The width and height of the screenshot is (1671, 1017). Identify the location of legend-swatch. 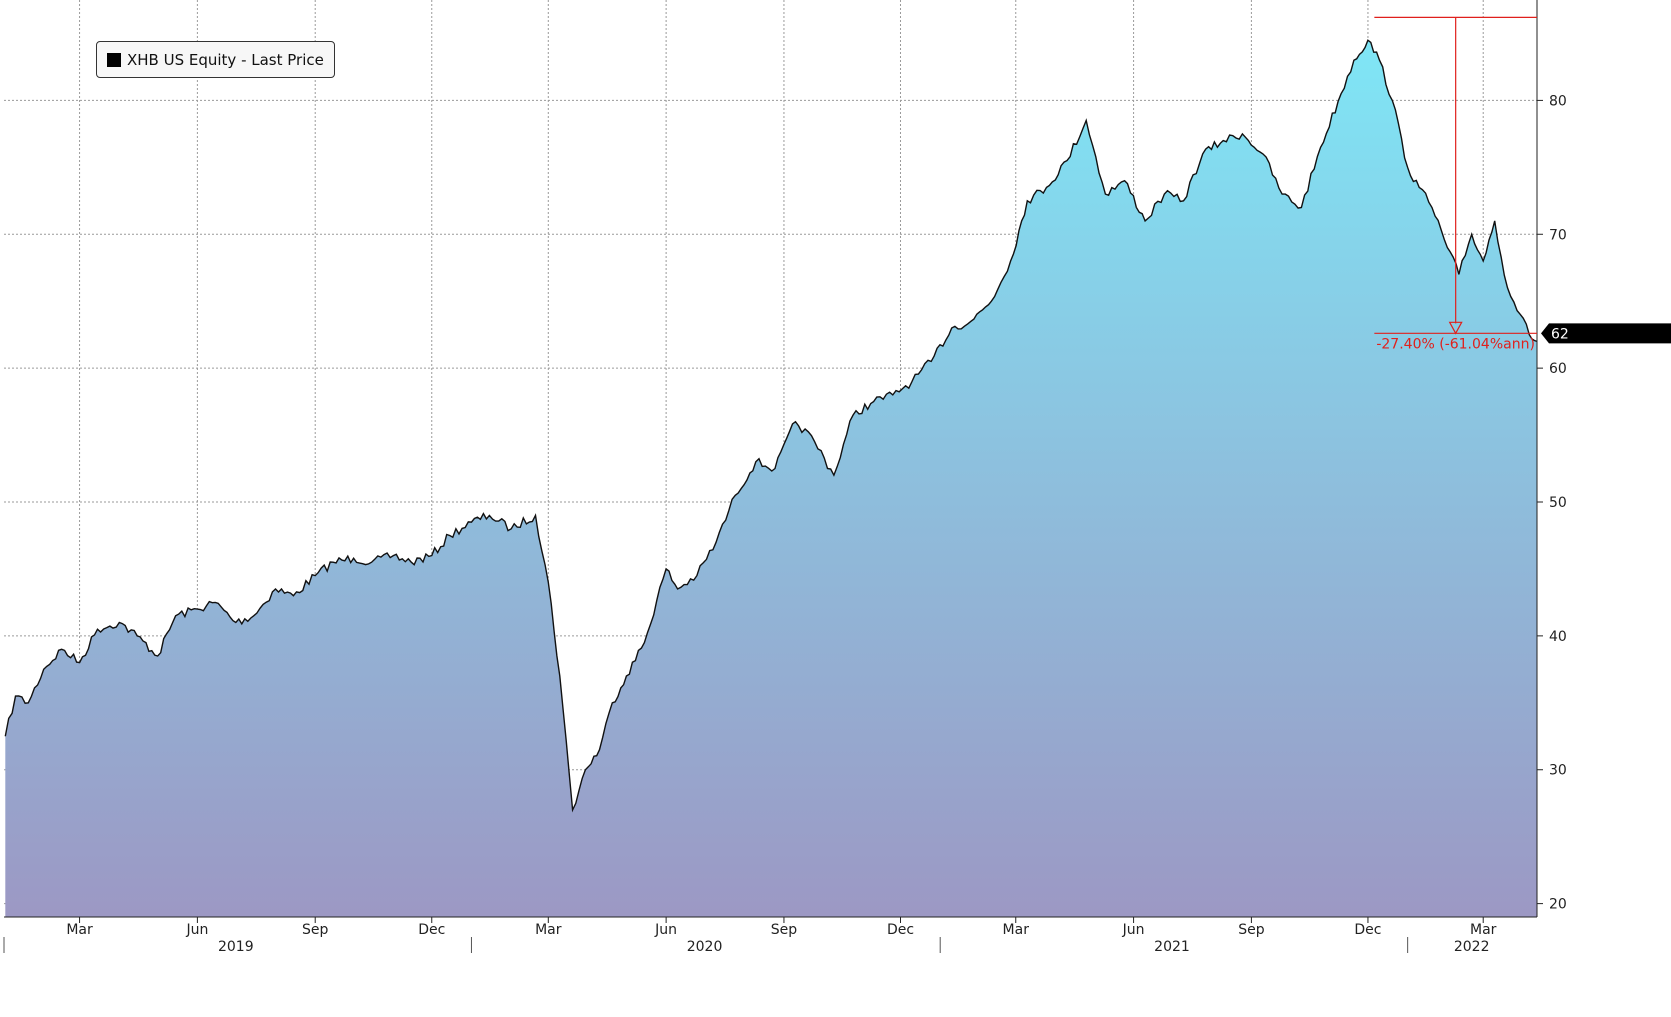
(114, 59).